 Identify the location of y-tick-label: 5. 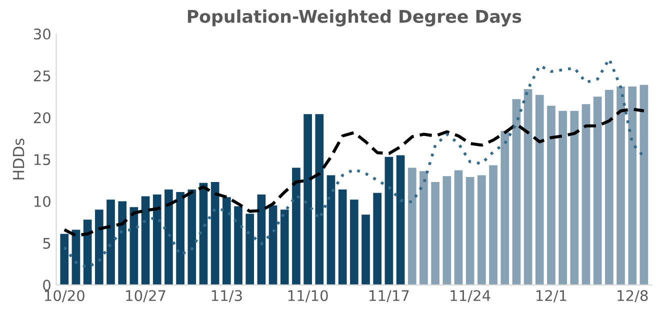
(46, 243).